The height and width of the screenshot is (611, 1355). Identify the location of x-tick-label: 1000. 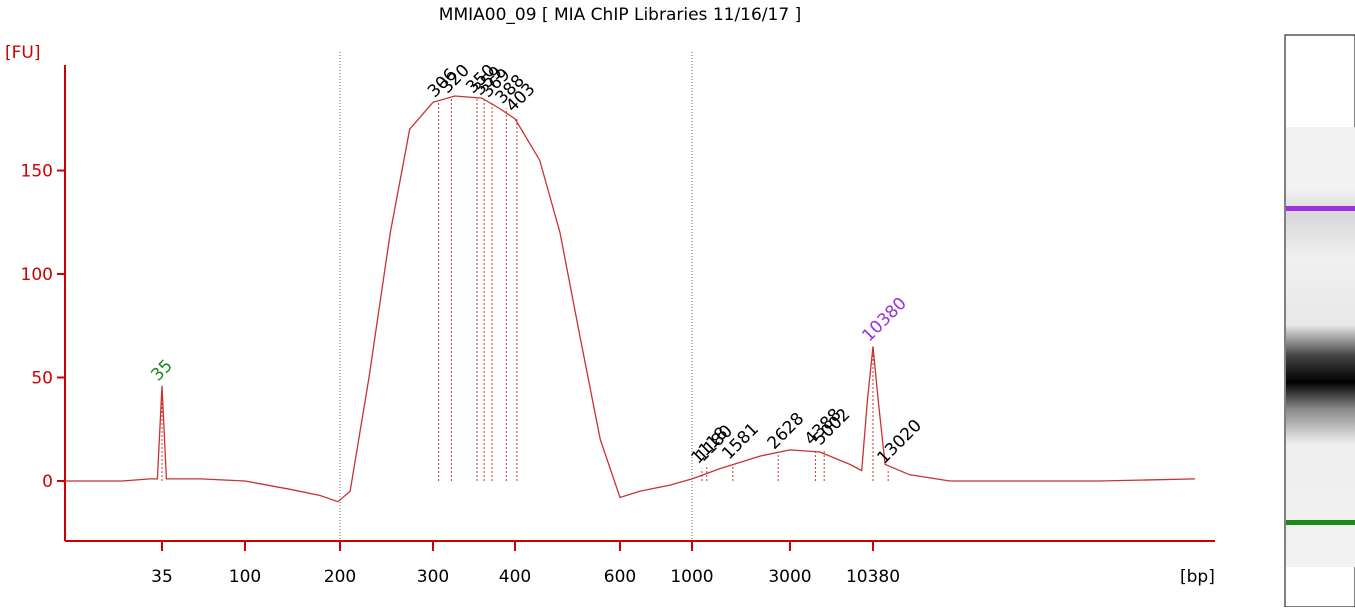
(691, 577).